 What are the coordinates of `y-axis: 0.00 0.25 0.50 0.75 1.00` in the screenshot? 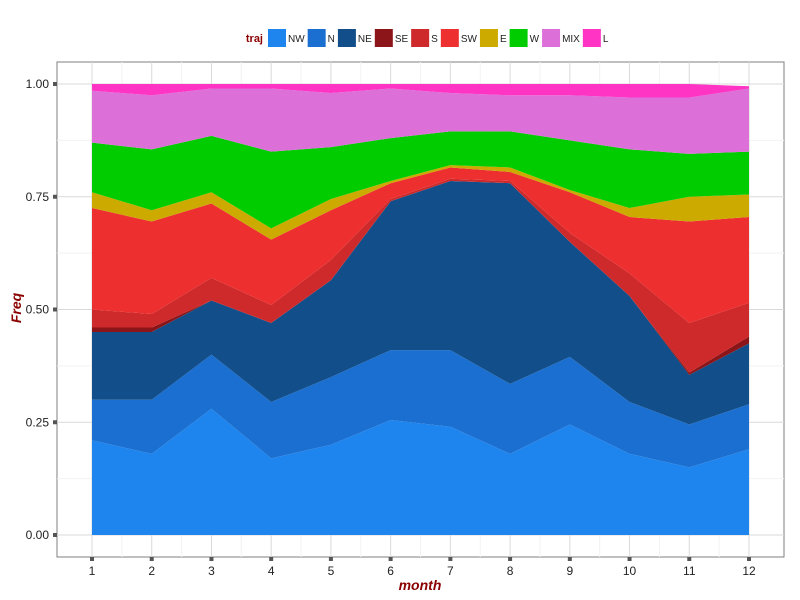 It's located at (41, 309).